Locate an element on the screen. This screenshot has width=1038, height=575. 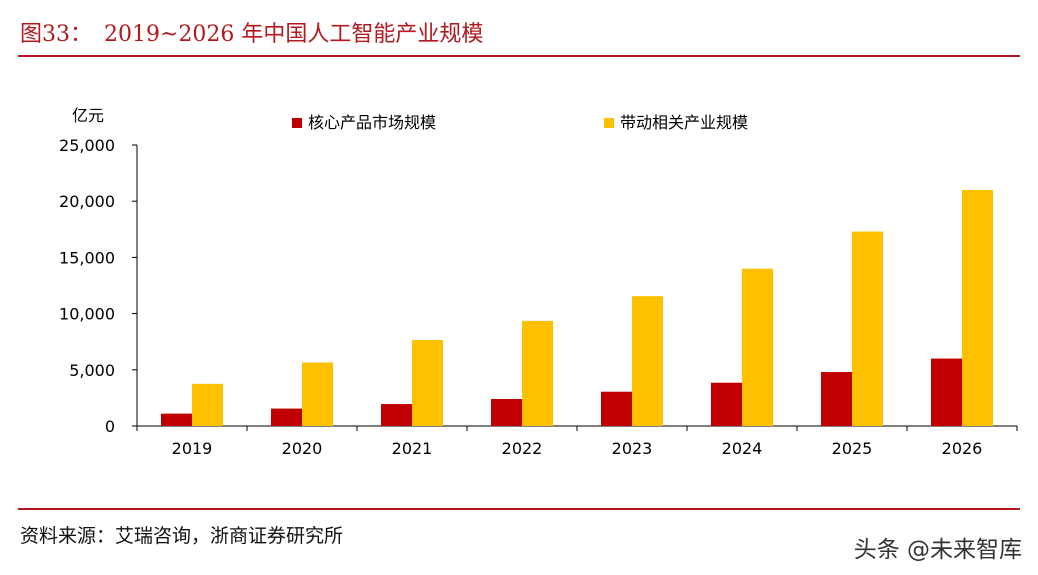
bar-related-2025 is located at coordinates (867, 328).